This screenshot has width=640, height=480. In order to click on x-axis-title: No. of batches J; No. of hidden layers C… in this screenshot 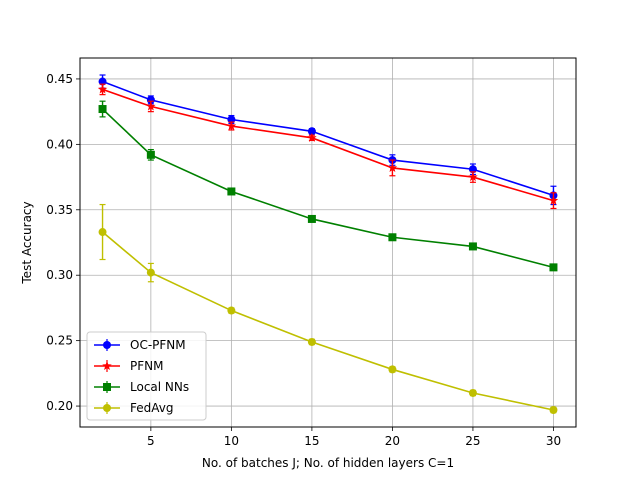, I will do `click(328, 463)`.